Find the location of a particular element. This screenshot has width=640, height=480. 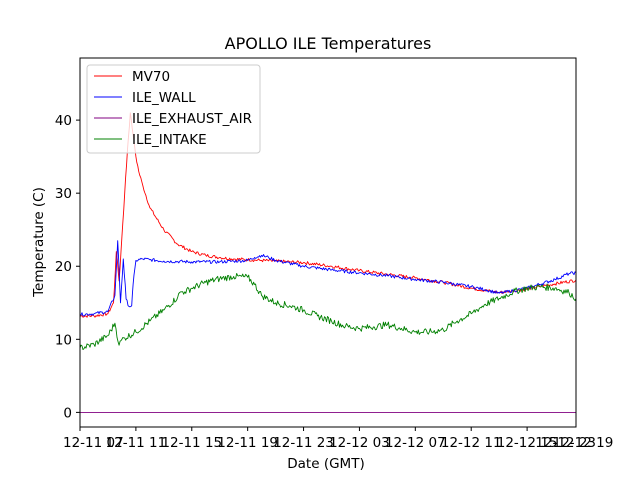

x-tick-label: 12-11 19 is located at coordinates (247, 443).